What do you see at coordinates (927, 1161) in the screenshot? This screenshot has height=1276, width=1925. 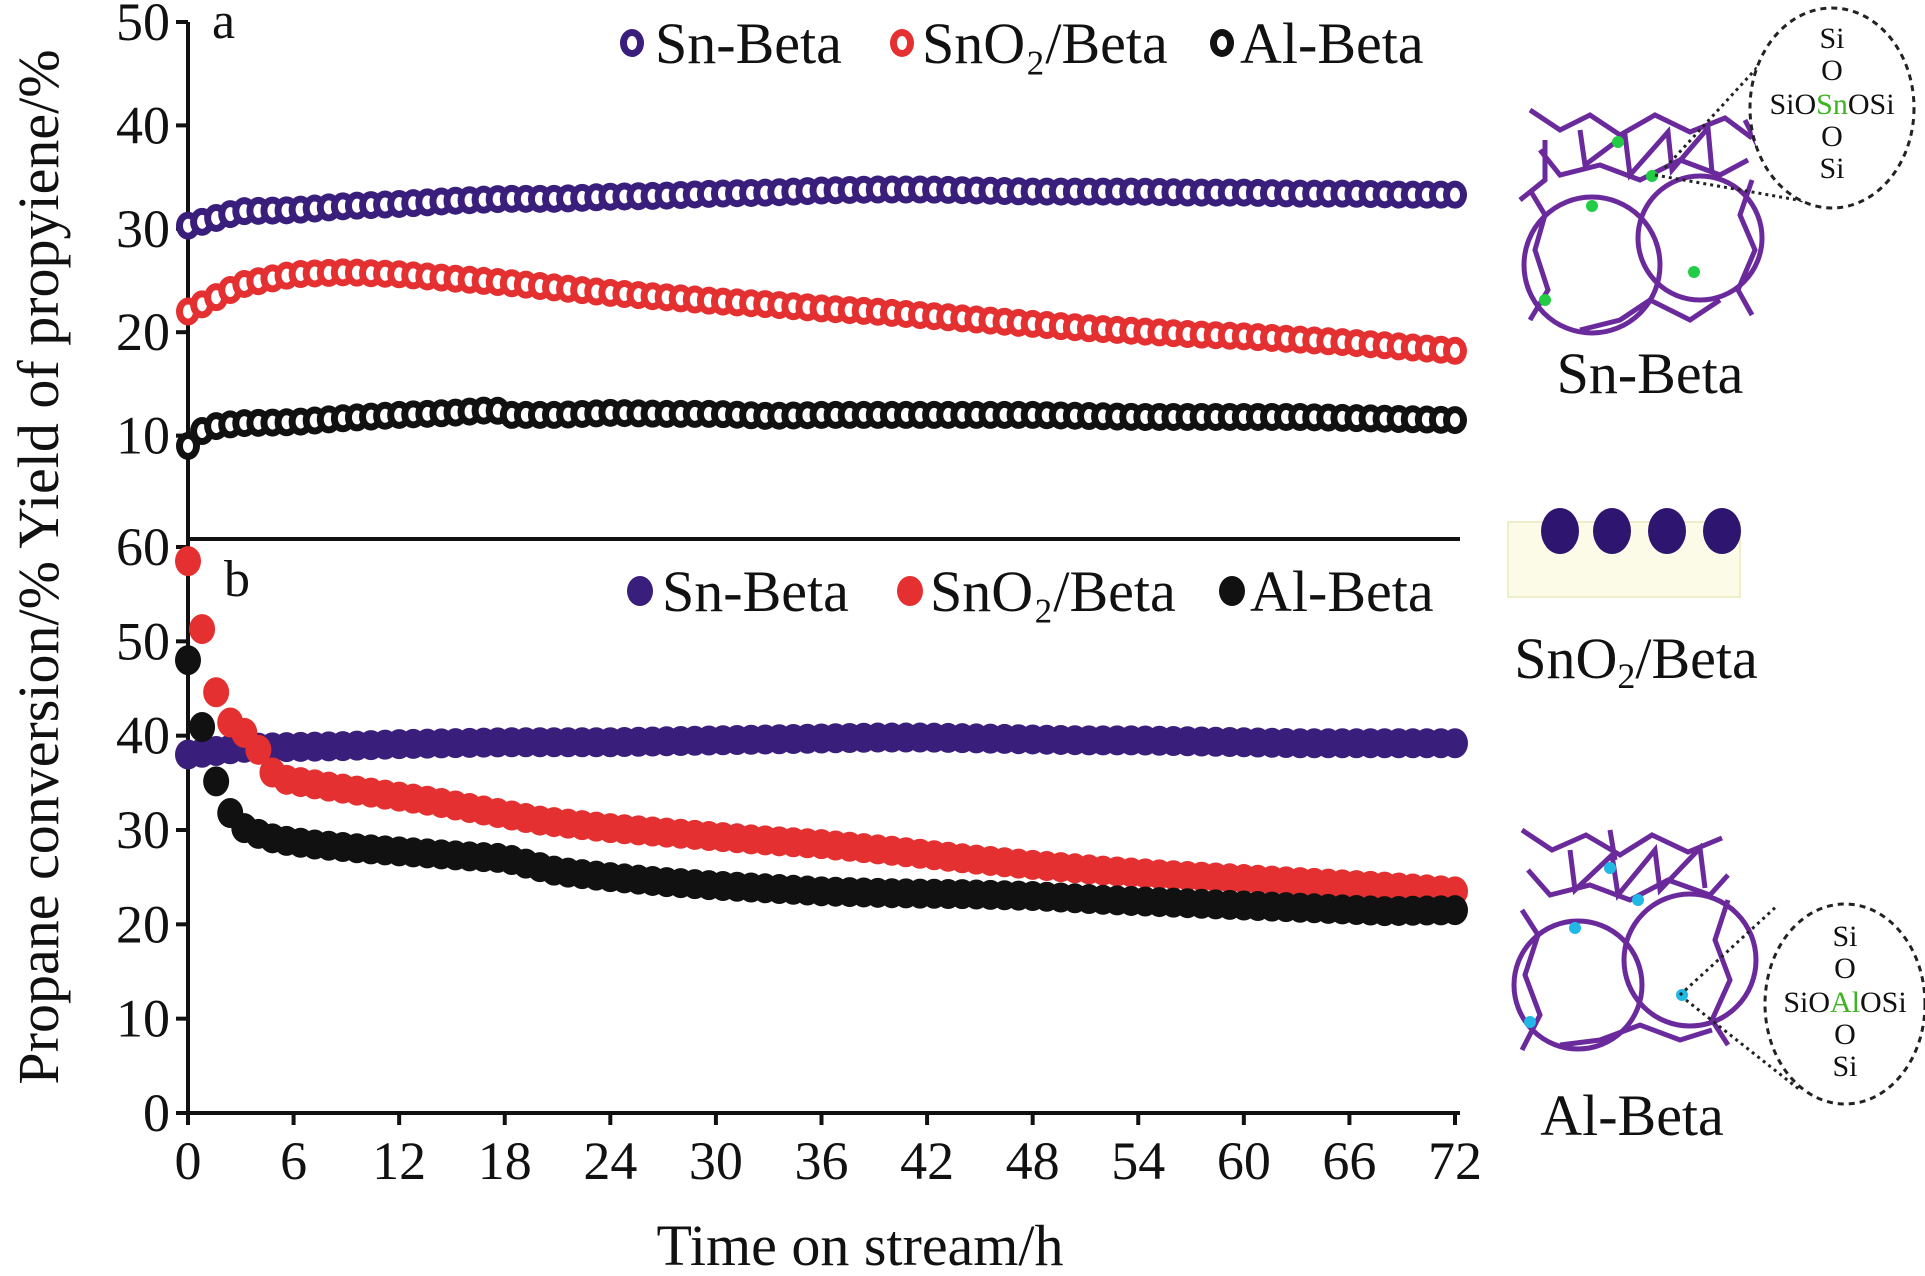 I see `x-tick-label: 42` at bounding box center [927, 1161].